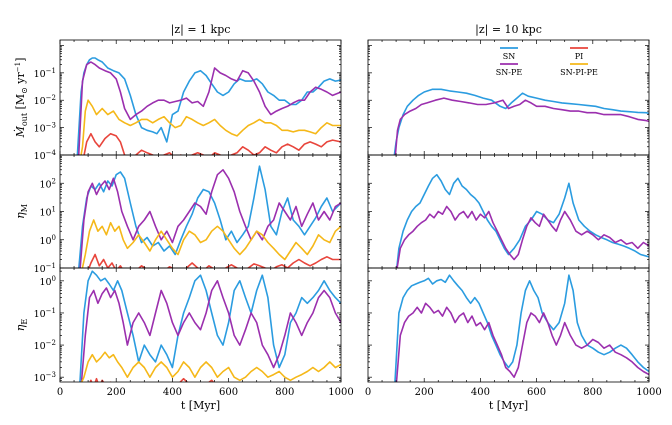 This screenshot has width=672, height=425. Describe the element at coordinates (24, 90) in the screenshot. I see `y-label-unit-sun: ⊙` at that location.